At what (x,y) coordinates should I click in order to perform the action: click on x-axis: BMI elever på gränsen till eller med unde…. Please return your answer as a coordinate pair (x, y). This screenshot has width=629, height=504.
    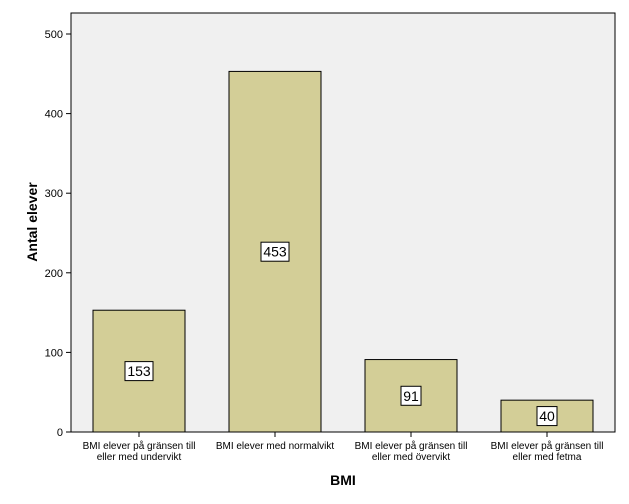
    Looking at the image, I should click on (343, 447).